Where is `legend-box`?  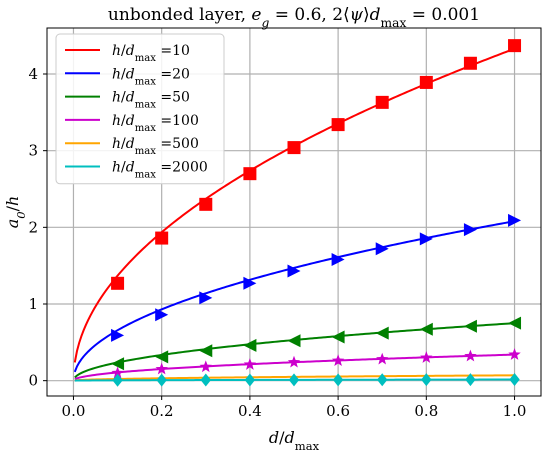 legend-box is located at coordinates (140, 109).